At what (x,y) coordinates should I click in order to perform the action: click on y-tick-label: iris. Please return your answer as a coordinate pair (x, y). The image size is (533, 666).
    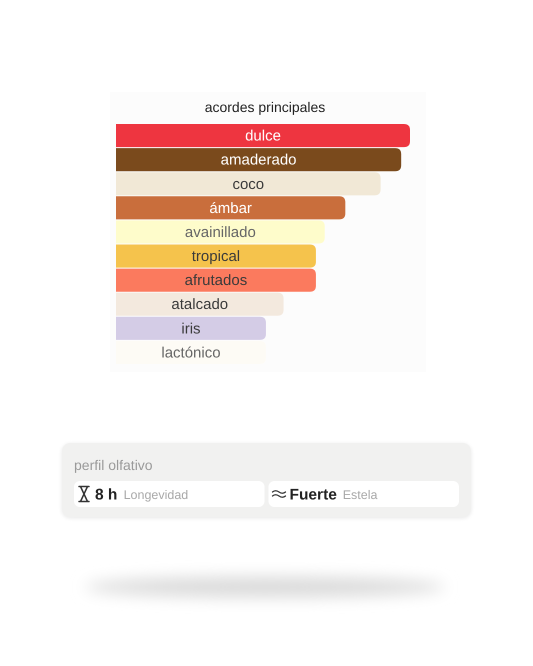
    Looking at the image, I should click on (191, 329).